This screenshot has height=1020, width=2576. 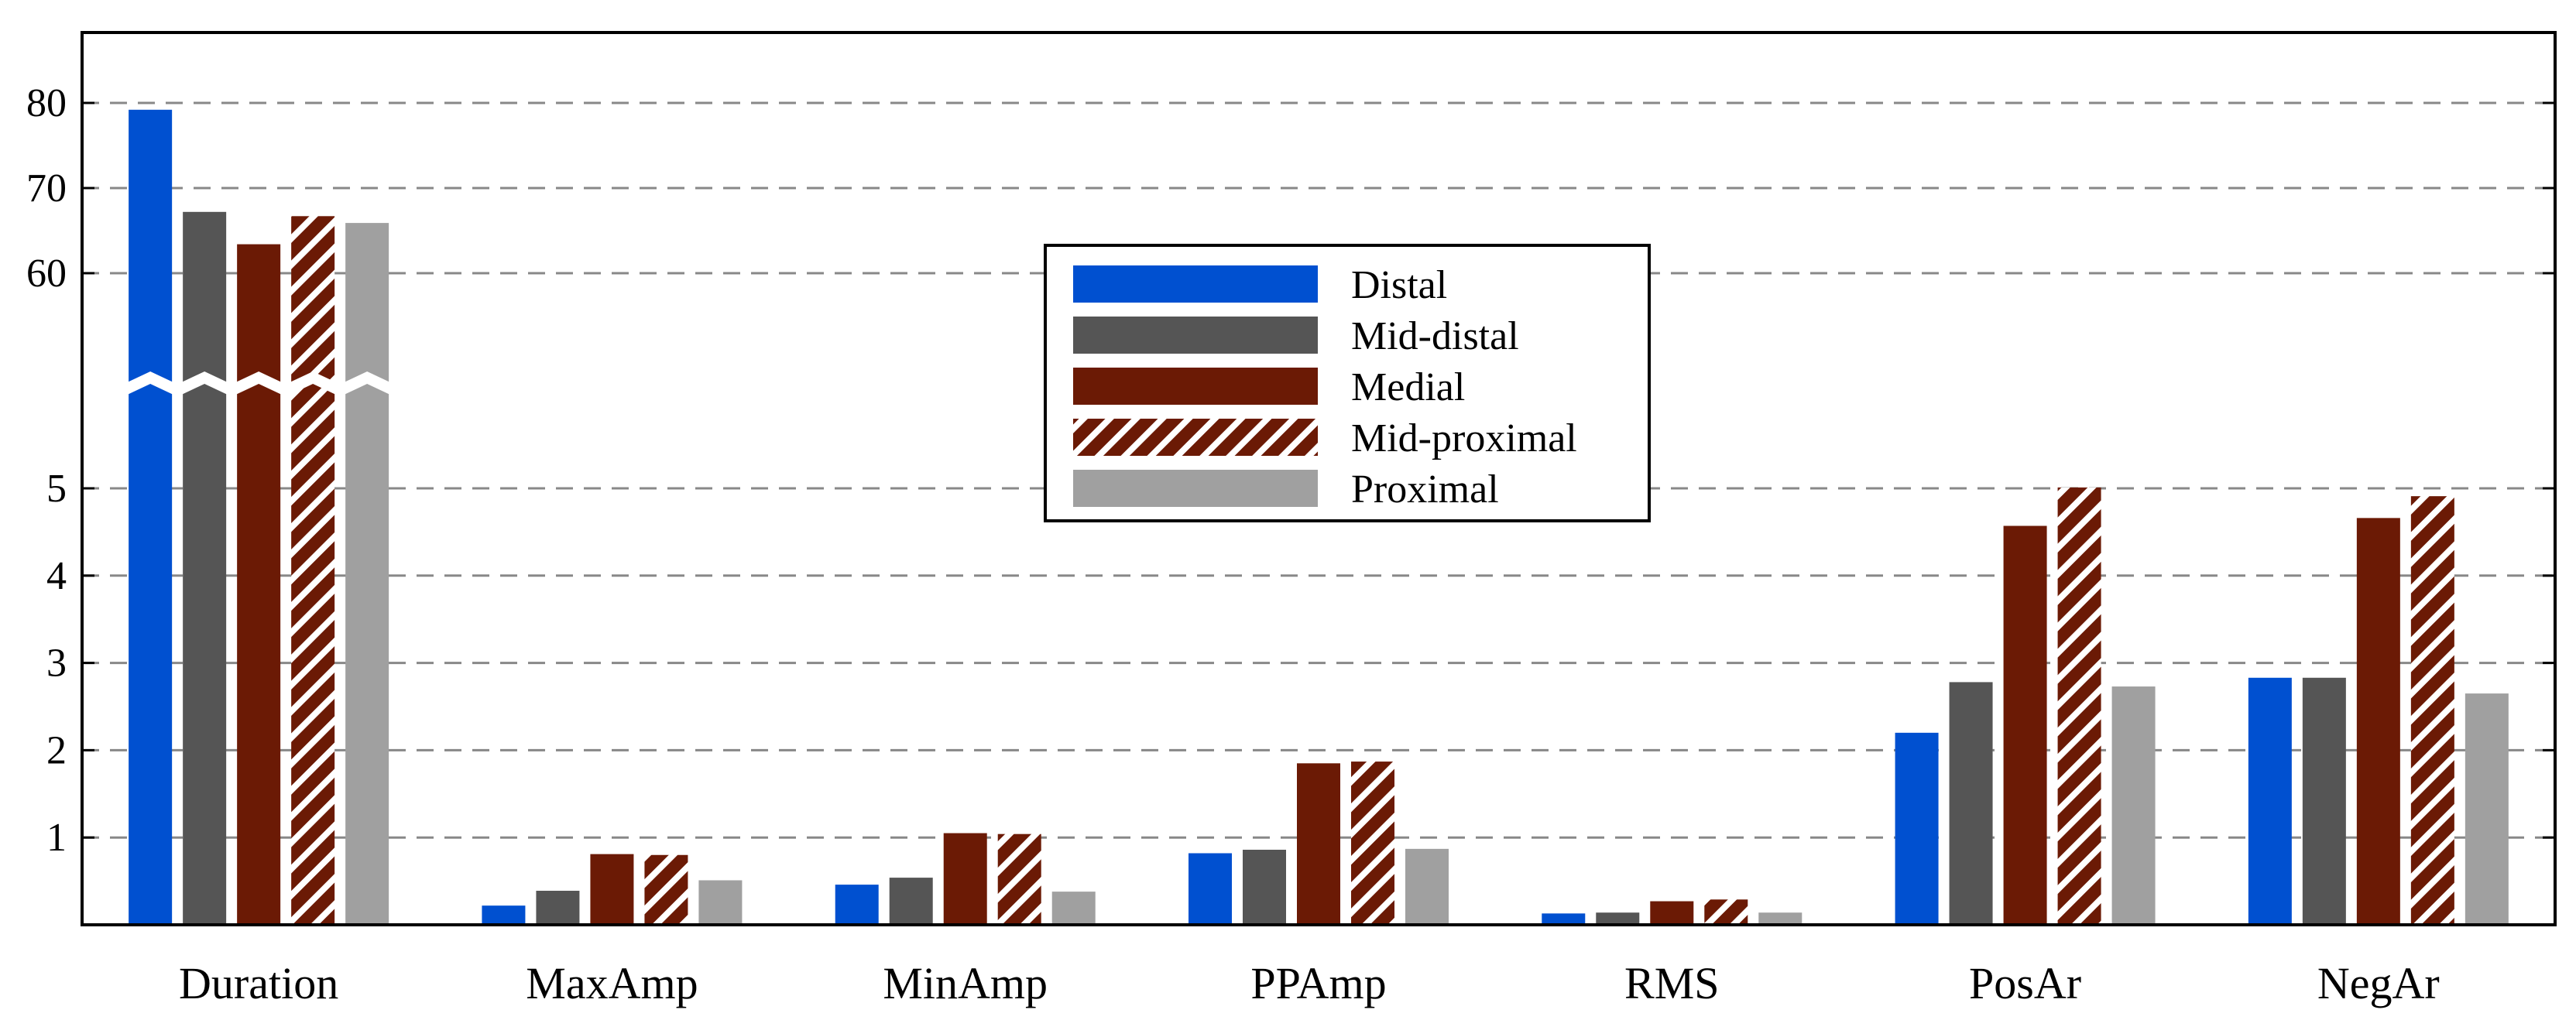 What do you see at coordinates (720, 903) in the screenshot?
I see `bar-proximal-maxamp` at bounding box center [720, 903].